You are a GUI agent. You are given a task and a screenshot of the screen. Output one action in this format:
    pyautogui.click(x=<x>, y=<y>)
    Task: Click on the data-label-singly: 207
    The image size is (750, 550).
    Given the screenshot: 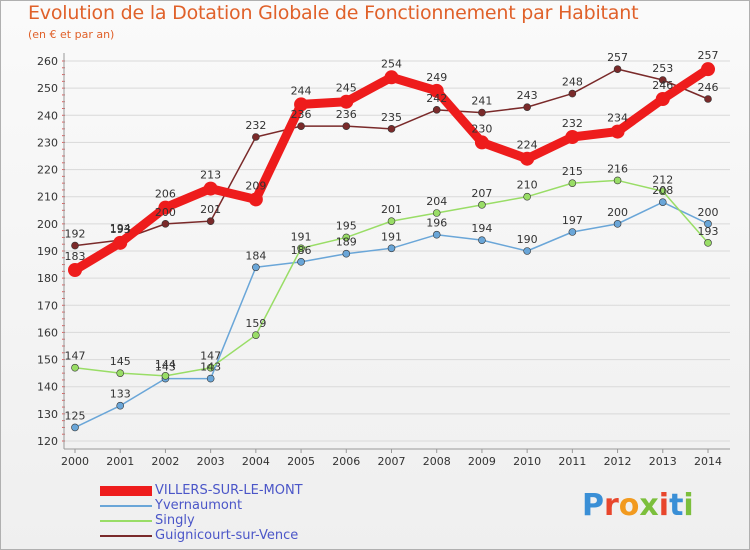 What is the action you would take?
    pyautogui.click(x=481, y=193)
    